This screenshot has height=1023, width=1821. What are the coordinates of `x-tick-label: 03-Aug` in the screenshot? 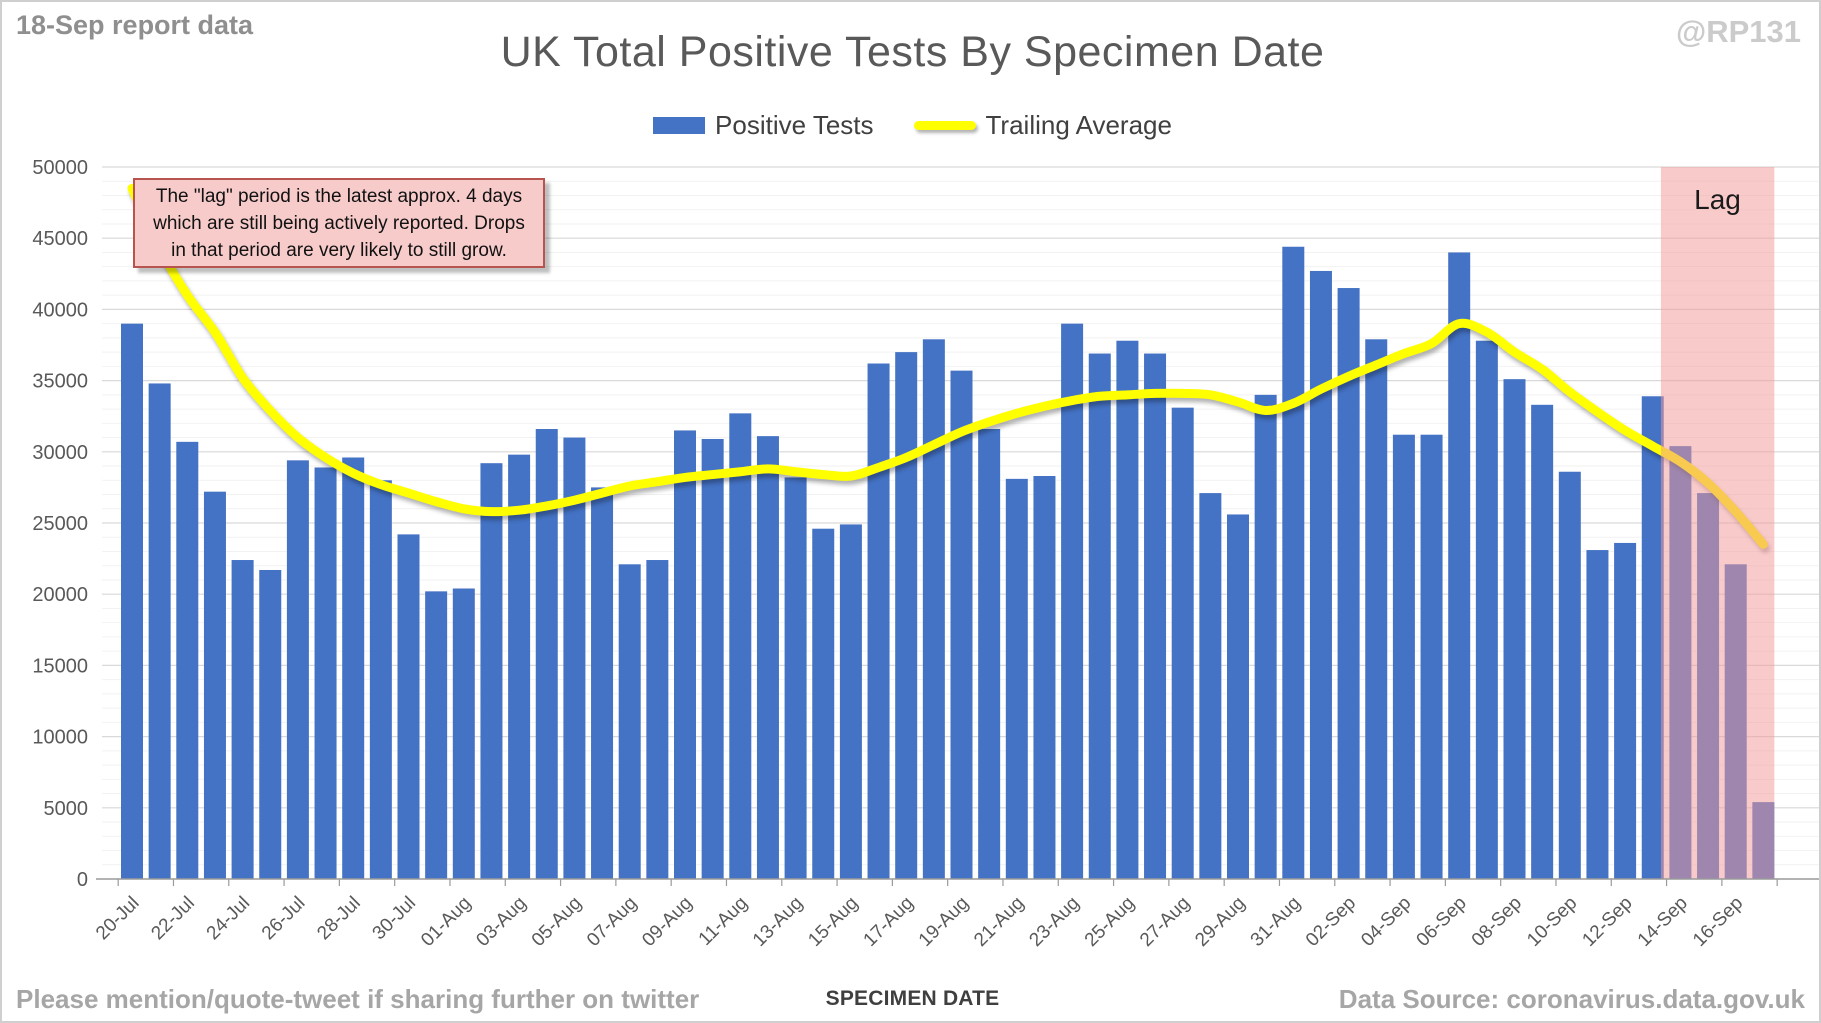 It's located at (501, 922).